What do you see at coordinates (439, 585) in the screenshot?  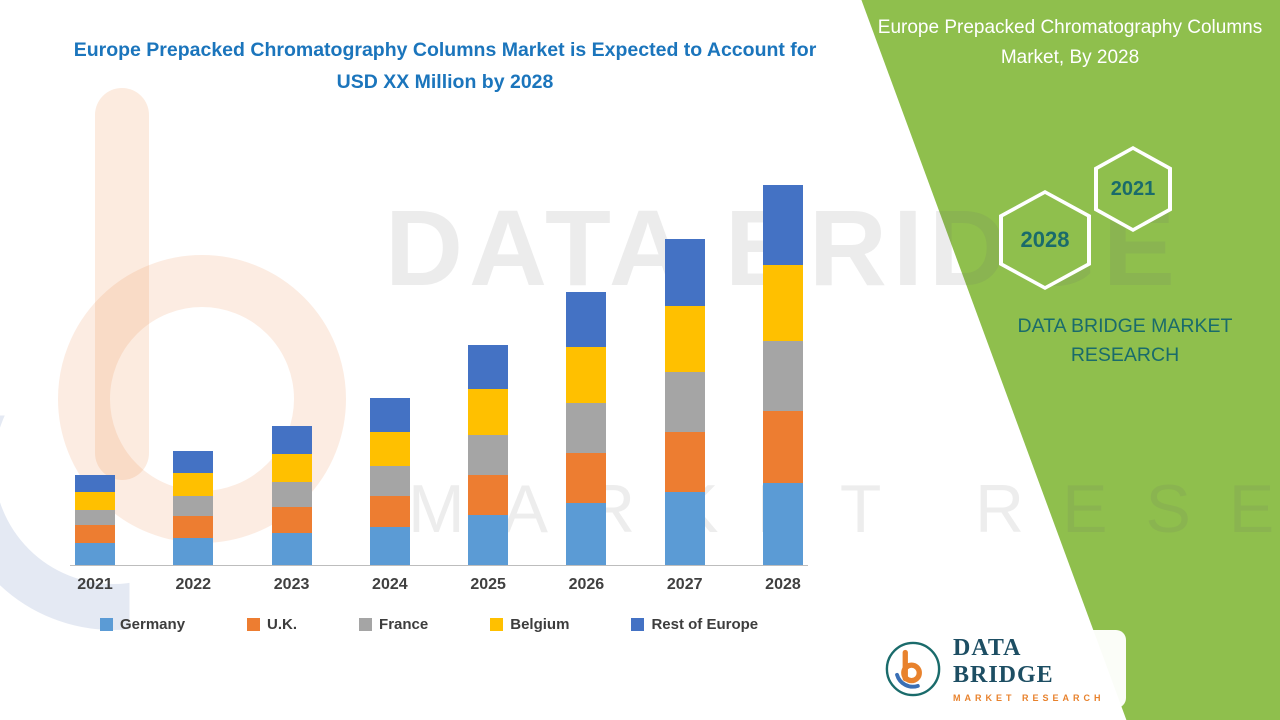 I see `x-axis-labels: 2021 2022 2023 2024 2025 2026 2027 2028` at bounding box center [439, 585].